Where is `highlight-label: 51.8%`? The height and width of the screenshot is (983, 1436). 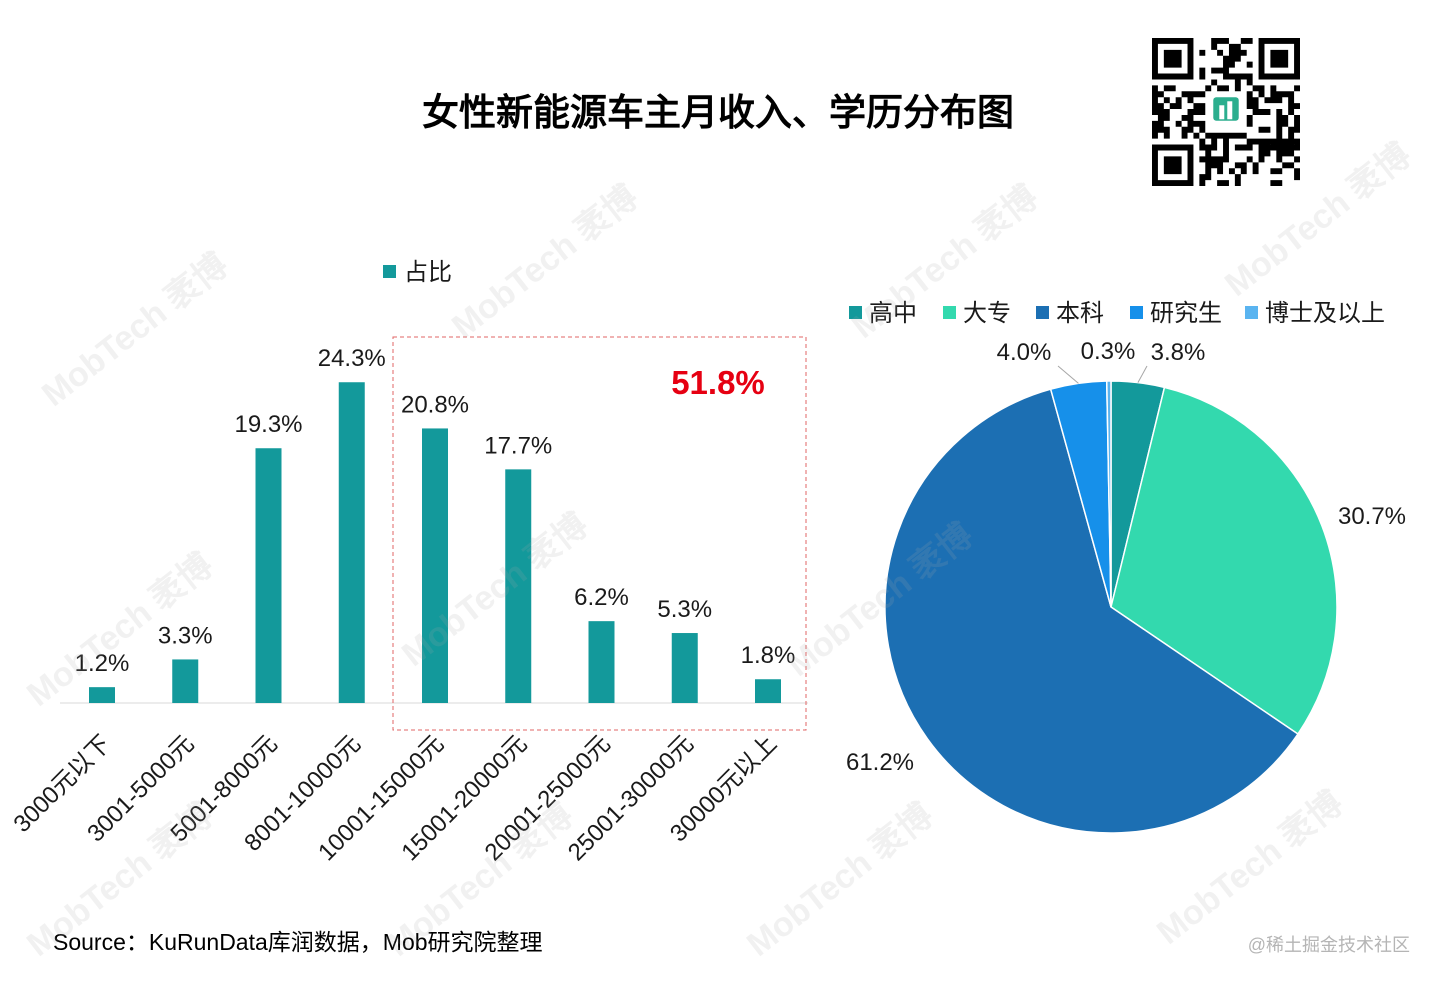 highlight-label: 51.8% is located at coordinates (718, 382).